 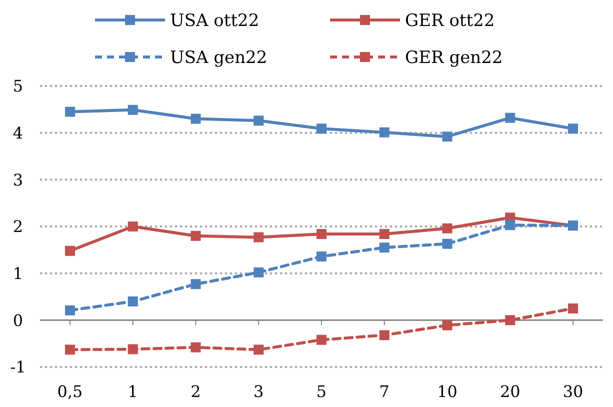 I want to click on x-tick-label: 10, so click(x=447, y=391).